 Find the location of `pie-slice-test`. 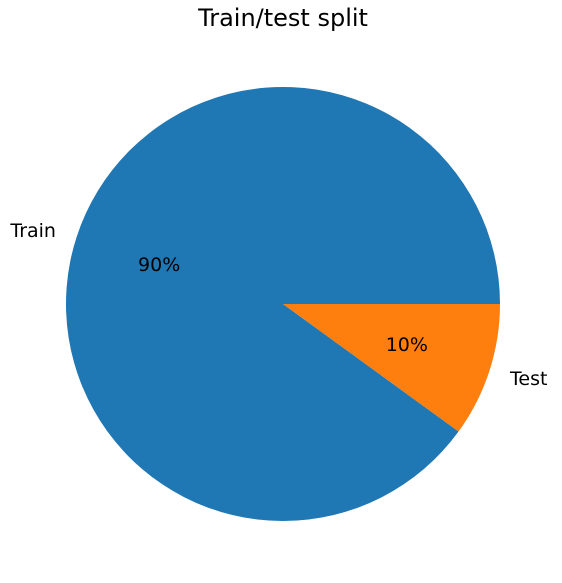

pie-slice-test is located at coordinates (391, 368).